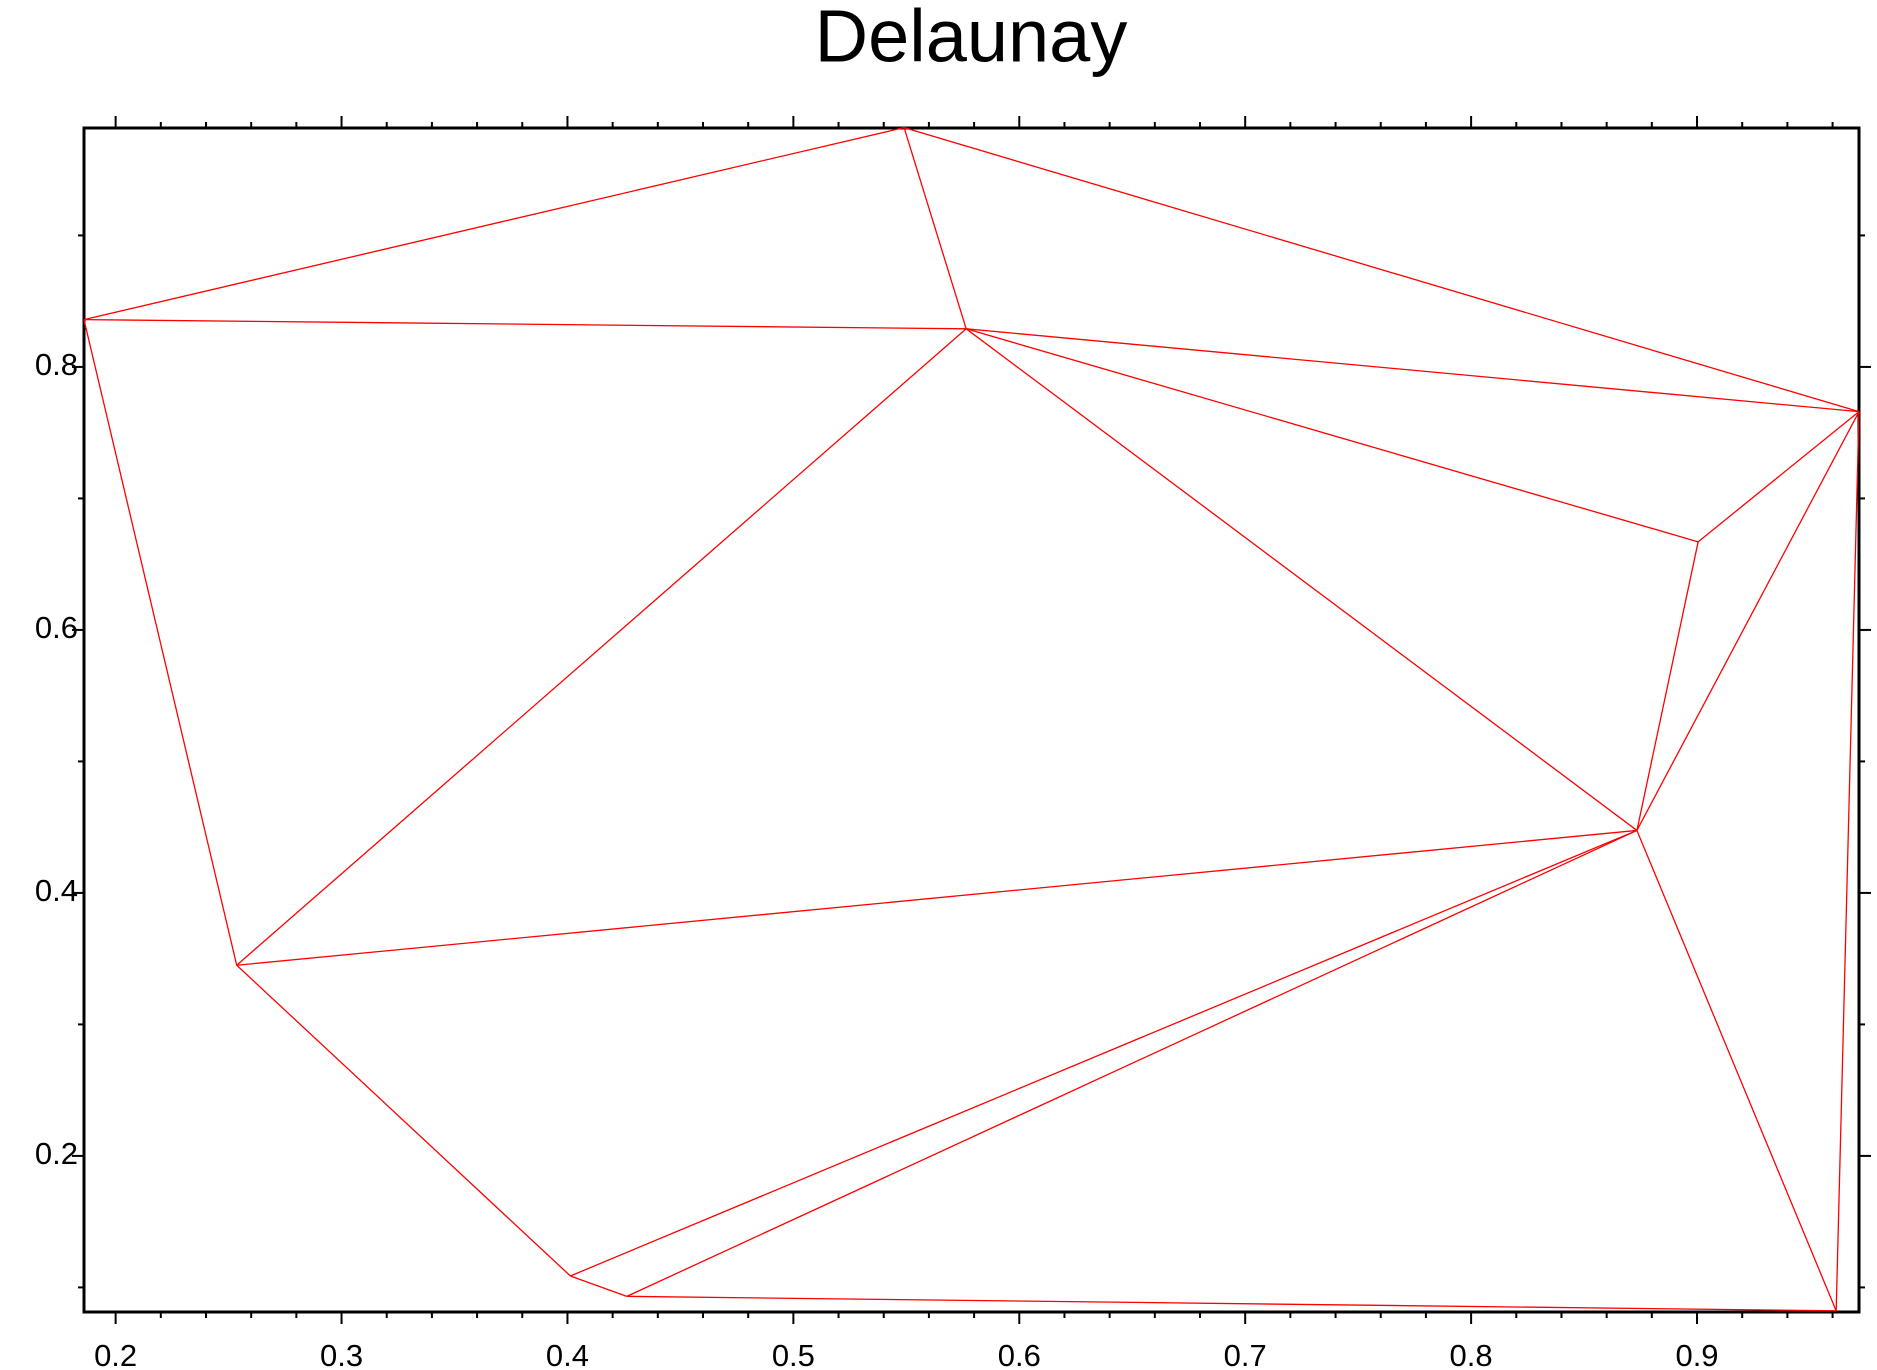  What do you see at coordinates (56, 1153) in the screenshot?
I see `y-tick-label: 0.2` at bounding box center [56, 1153].